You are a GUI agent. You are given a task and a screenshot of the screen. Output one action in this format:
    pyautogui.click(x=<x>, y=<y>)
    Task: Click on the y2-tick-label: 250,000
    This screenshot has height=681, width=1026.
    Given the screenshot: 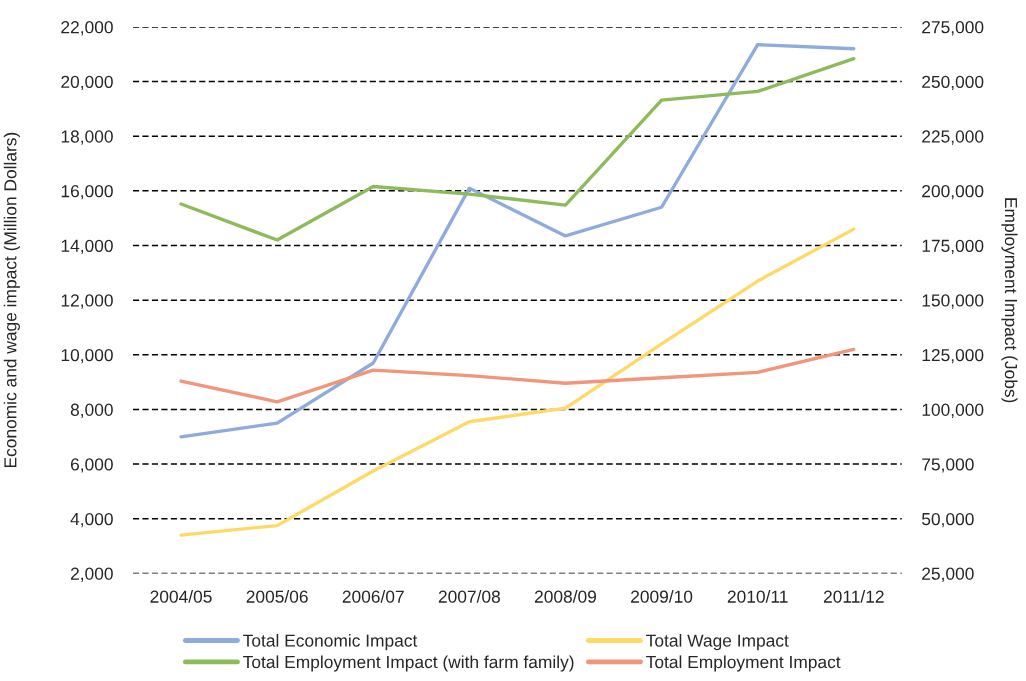 What is the action you would take?
    pyautogui.click(x=953, y=83)
    